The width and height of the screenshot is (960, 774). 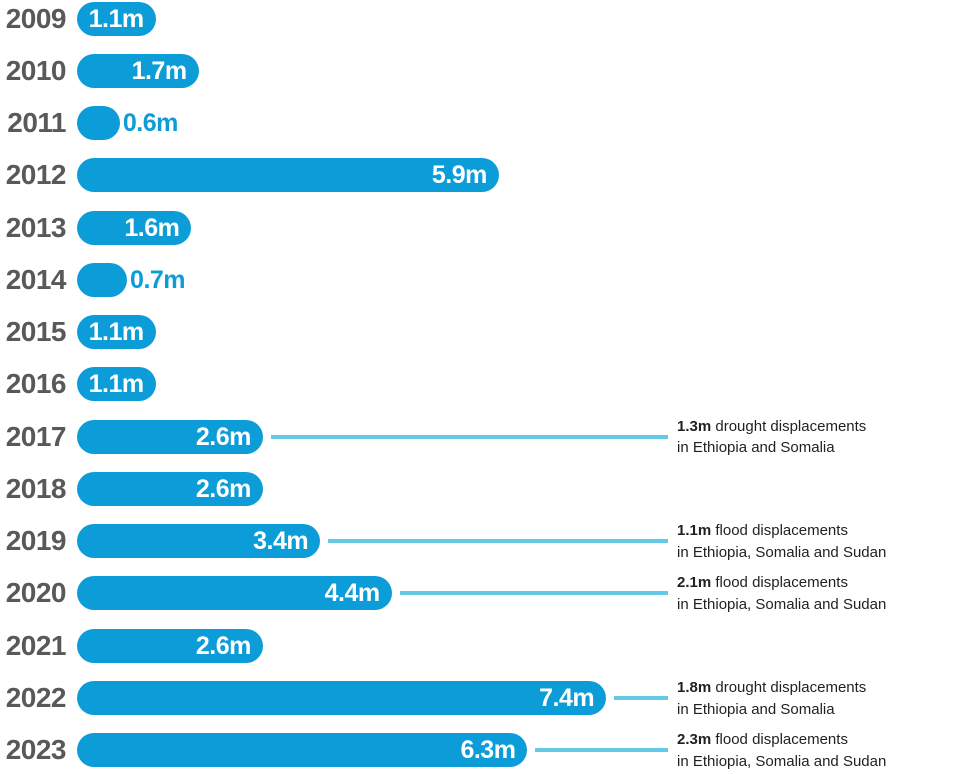 I want to click on annotation-value: 1.3m, so click(x=694, y=426).